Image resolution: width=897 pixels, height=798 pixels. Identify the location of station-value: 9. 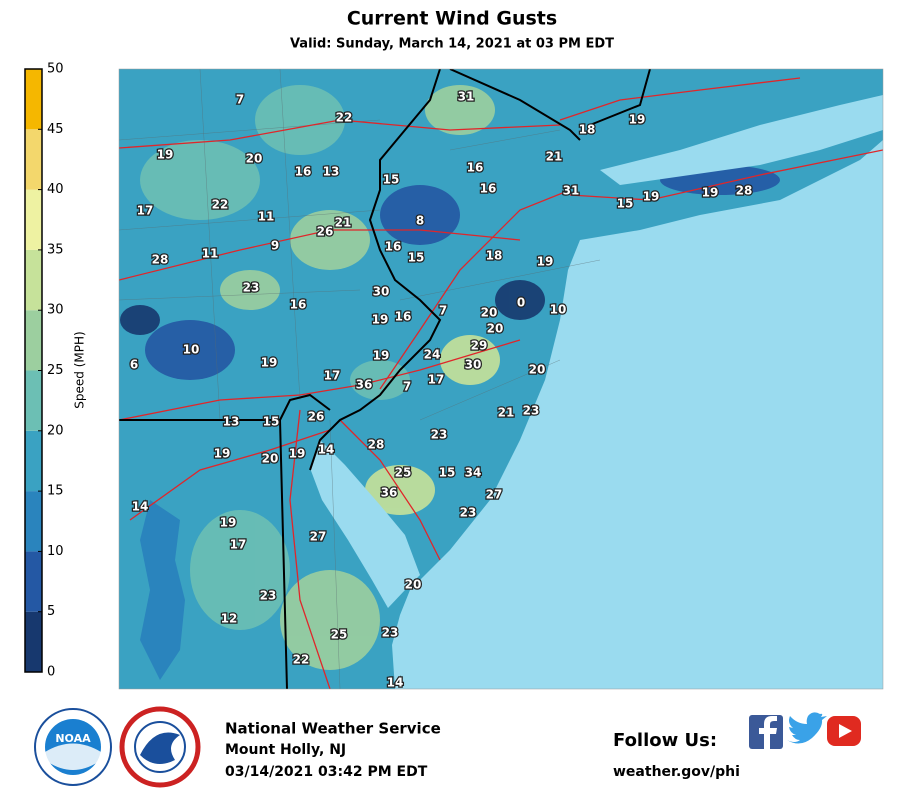
(275, 246).